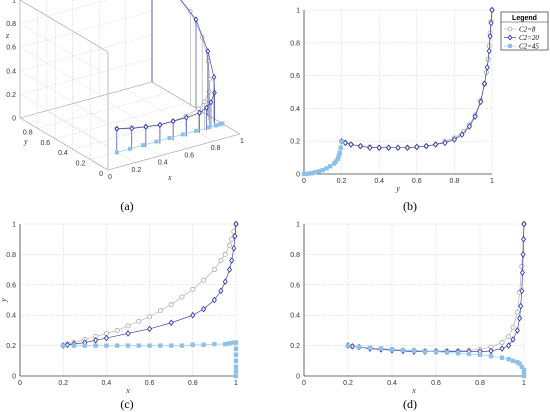  What do you see at coordinates (295, 109) in the screenshot?
I see `panel-b-y-tick-label: 0.4` at bounding box center [295, 109].